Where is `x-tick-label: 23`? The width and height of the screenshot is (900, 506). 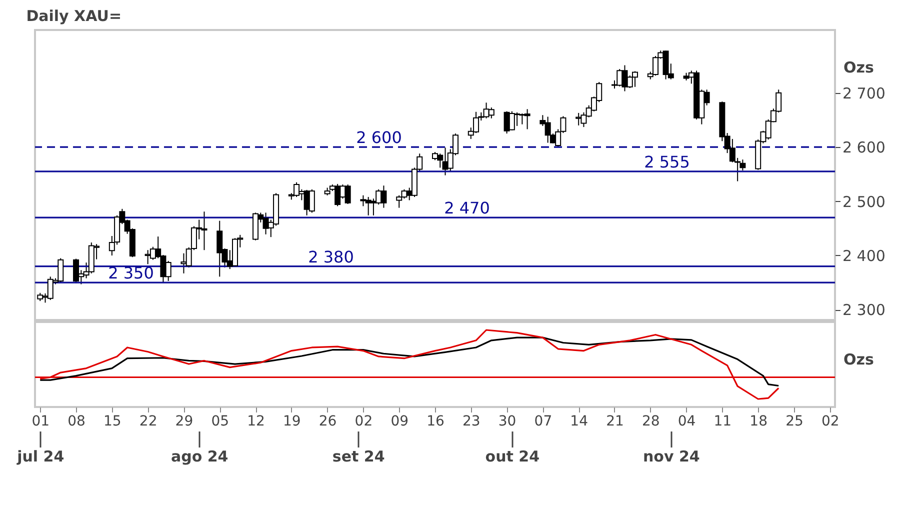
x-tick-label: 23 is located at coordinates (471, 422).